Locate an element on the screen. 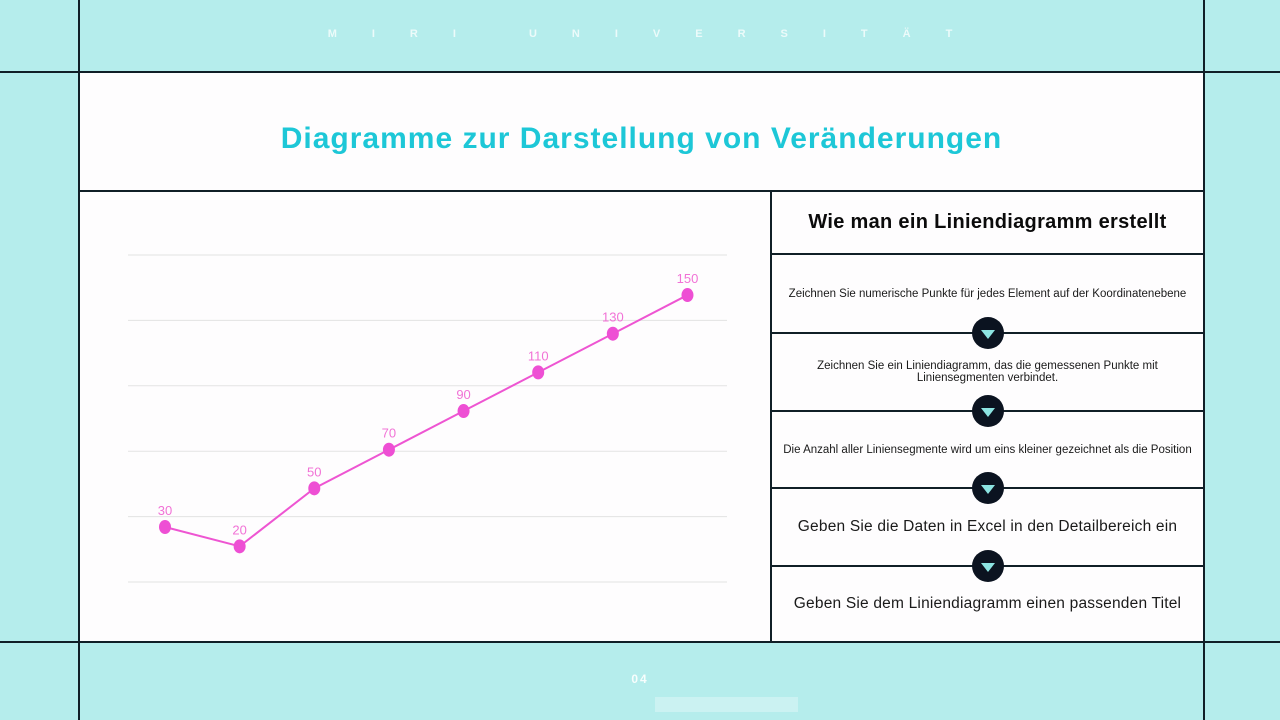  chart-point-label: 90 is located at coordinates (463, 394).